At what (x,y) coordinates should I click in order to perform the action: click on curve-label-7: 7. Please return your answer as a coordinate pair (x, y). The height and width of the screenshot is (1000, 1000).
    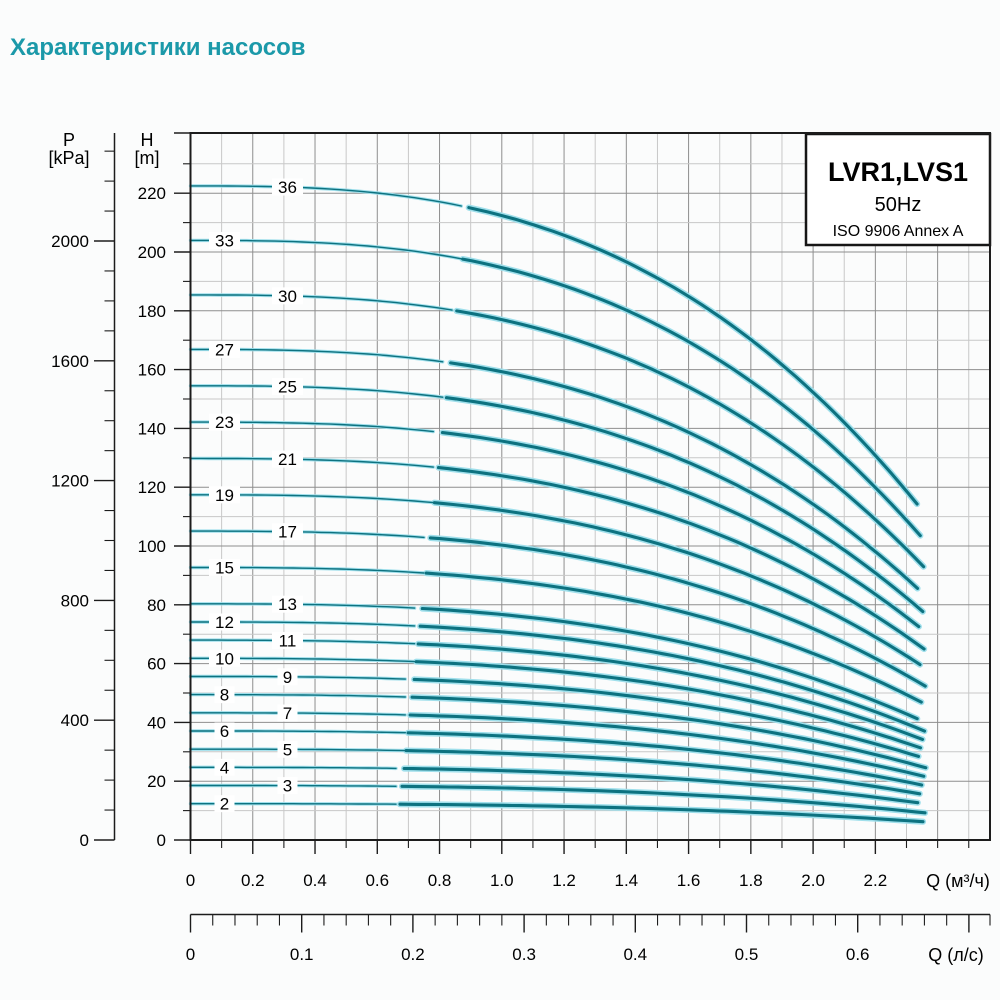
    Looking at the image, I should click on (287, 713).